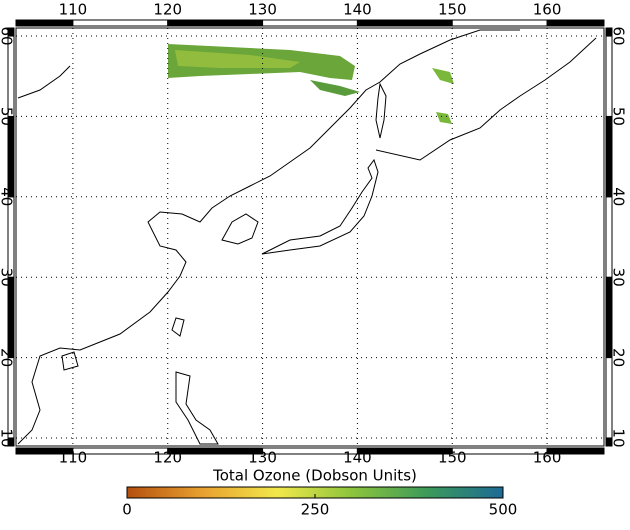  I want to click on colorbar-tick-label: 250, so click(315, 510).